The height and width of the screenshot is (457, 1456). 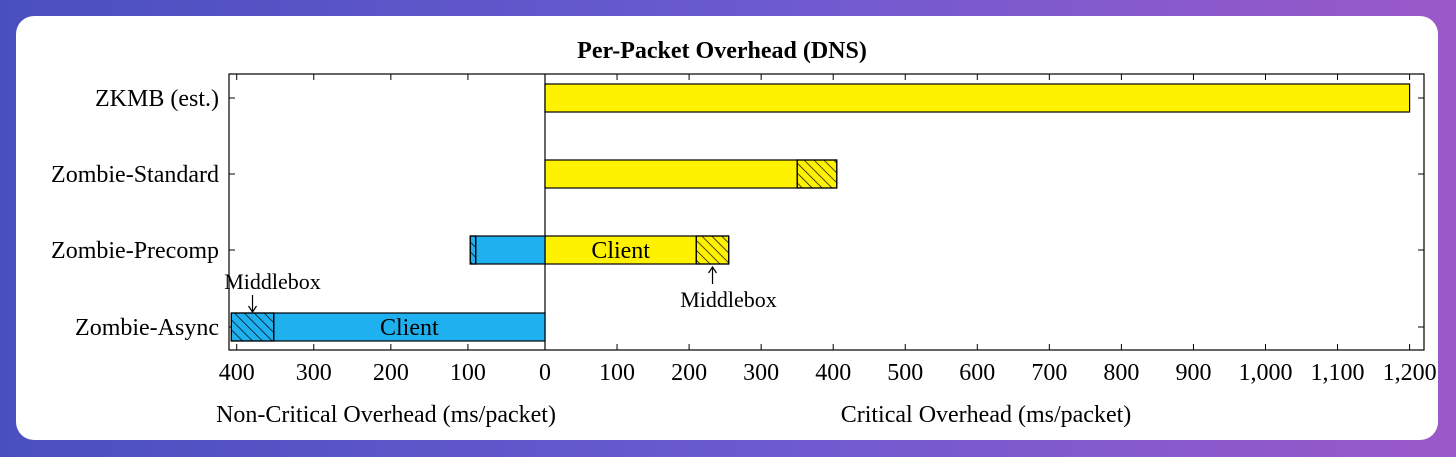 What do you see at coordinates (386, 415) in the screenshot?
I see `left-axis-label: Non-Critical Overhead (ms/packet)` at bounding box center [386, 415].